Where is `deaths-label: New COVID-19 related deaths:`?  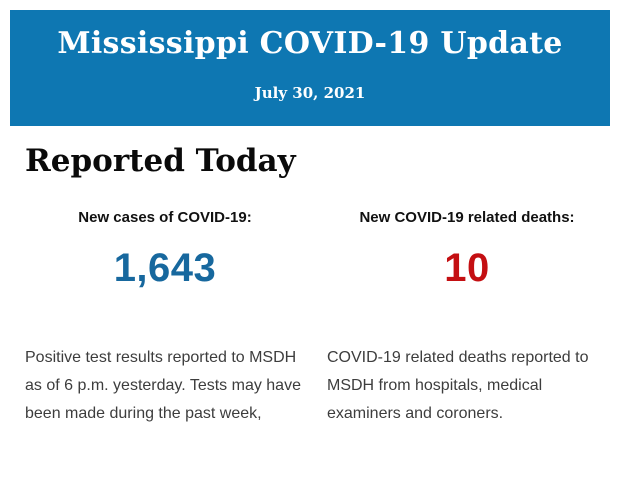
deaths-label: New COVID-19 related deaths: is located at coordinates (467, 217).